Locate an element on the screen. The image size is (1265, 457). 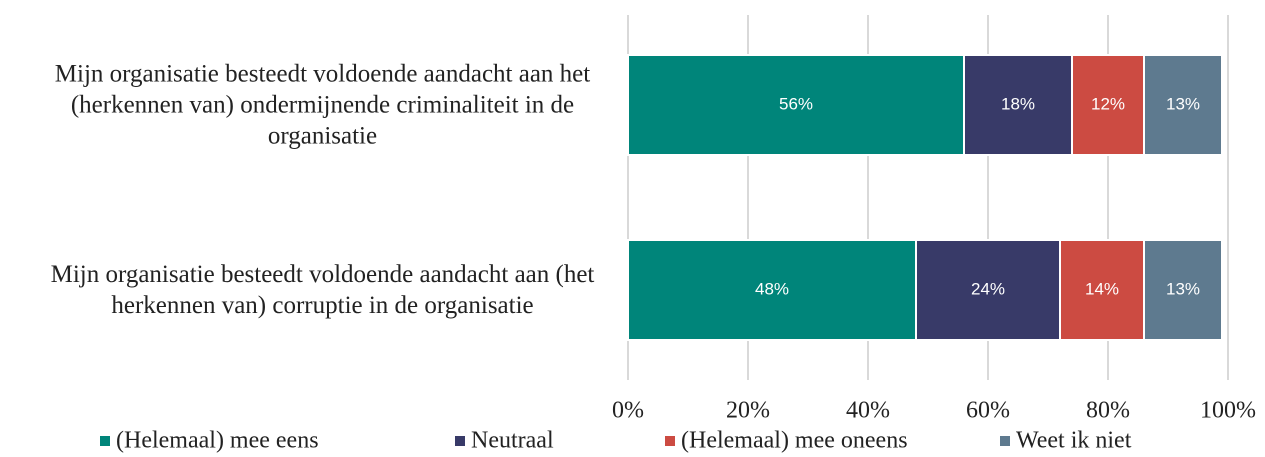
x-tick-label: 0% is located at coordinates (628, 411).